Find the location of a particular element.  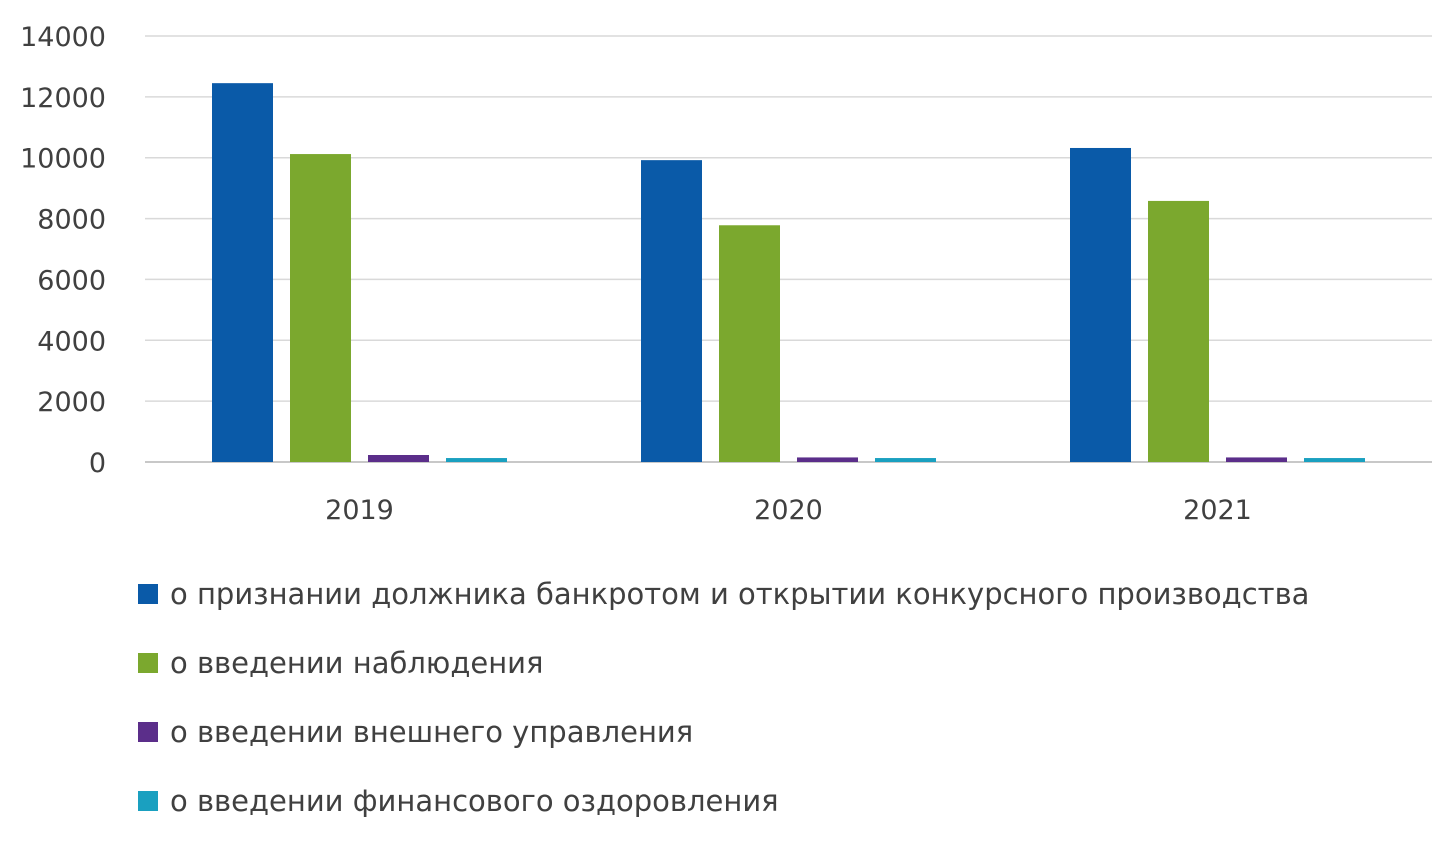

legend-label: о введении финансового оздоровления is located at coordinates (474, 801).